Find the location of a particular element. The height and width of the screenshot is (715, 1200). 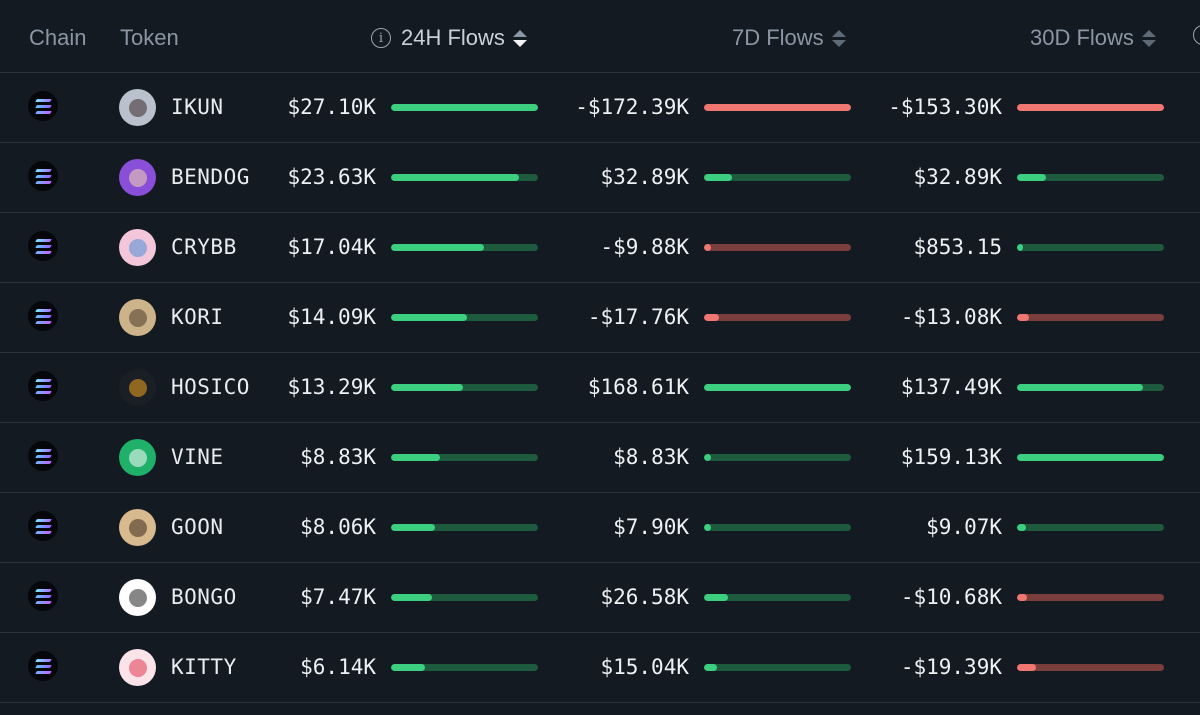

flow-value-7d: -$9.88K is located at coordinates (644, 247).